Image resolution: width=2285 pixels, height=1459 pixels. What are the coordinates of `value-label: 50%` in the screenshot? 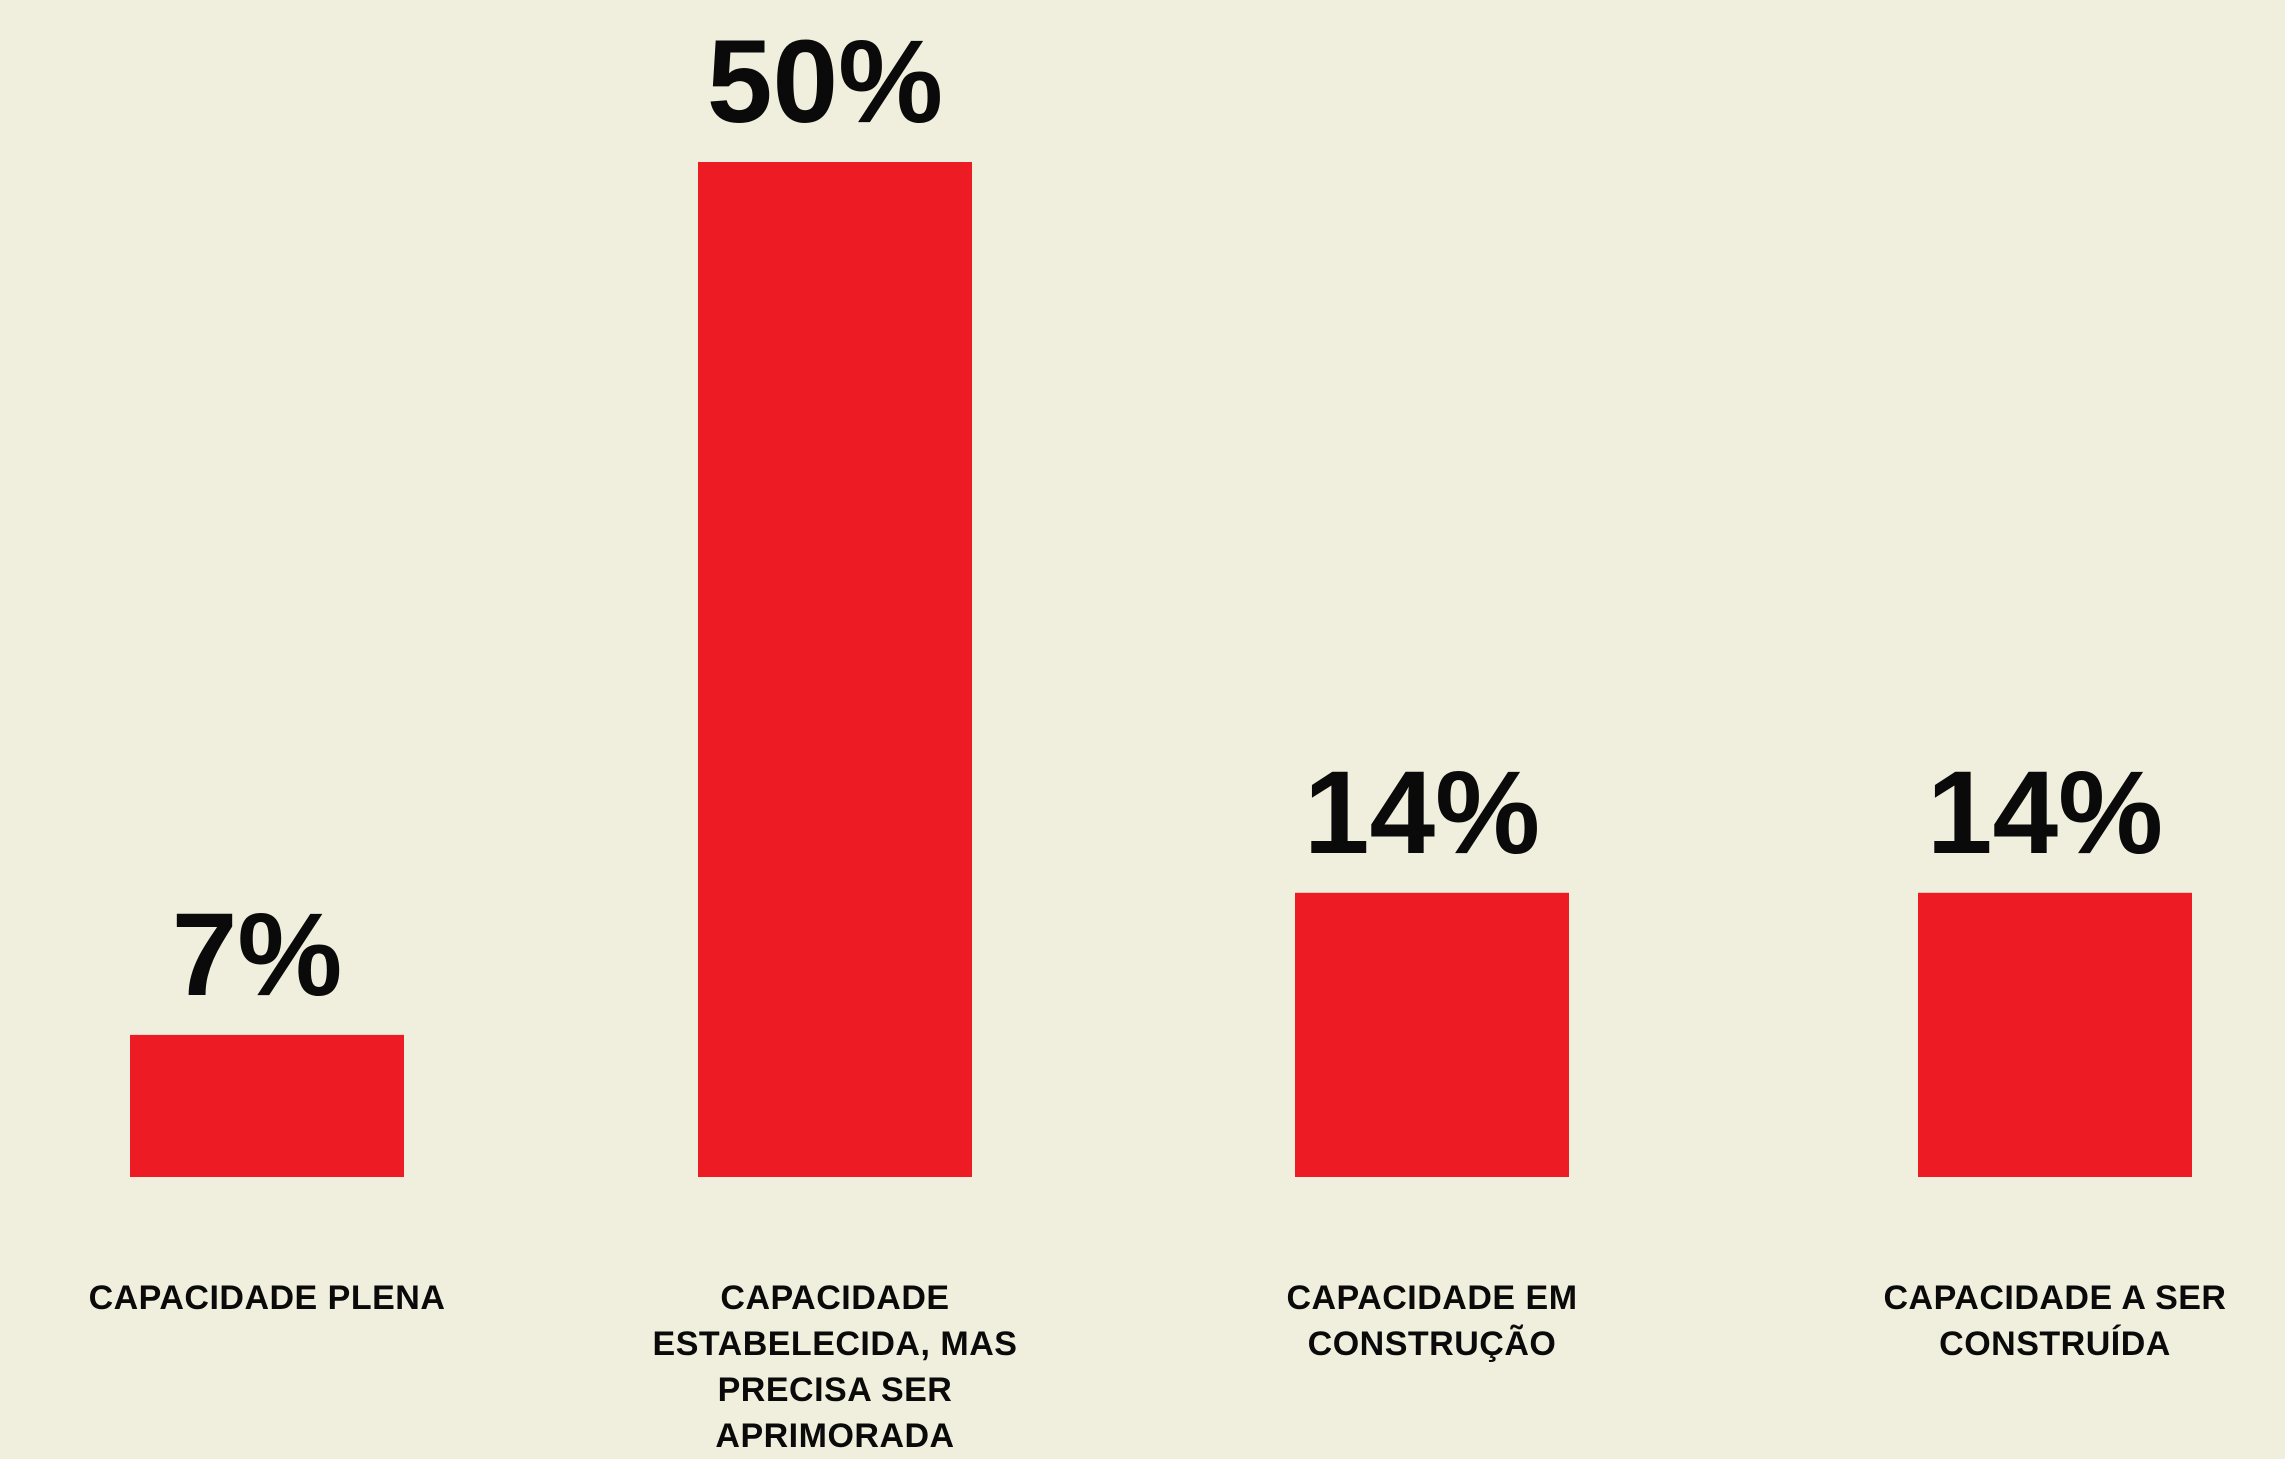 It's located at (825, 82).